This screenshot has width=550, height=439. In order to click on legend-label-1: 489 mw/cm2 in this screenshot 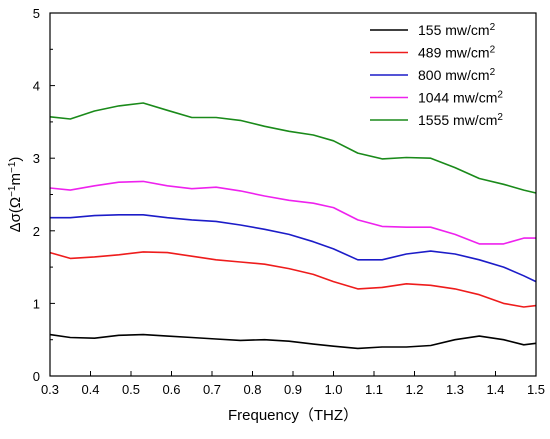, I will do `click(457, 52)`.